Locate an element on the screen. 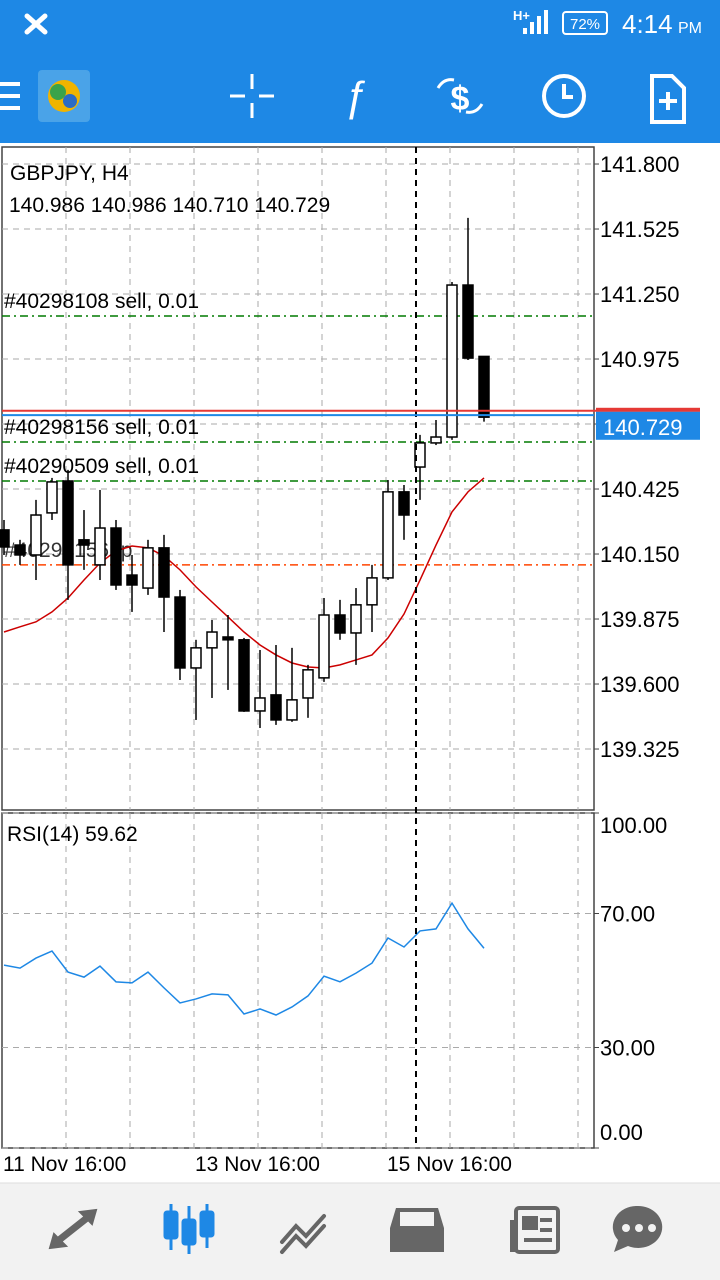  chat-tab is located at coordinates (637, 1228).